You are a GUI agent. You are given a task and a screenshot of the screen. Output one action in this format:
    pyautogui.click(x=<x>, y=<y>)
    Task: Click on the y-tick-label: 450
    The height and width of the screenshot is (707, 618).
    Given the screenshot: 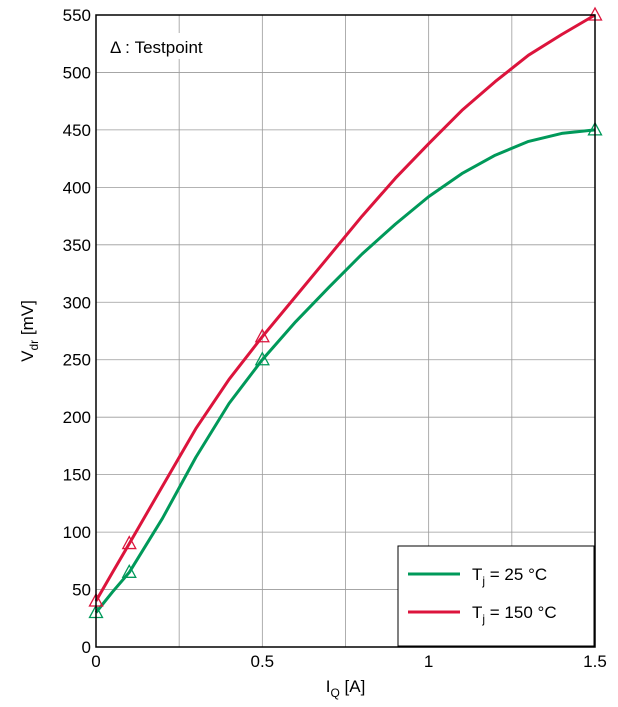 What is the action you would take?
    pyautogui.click(x=77, y=130)
    